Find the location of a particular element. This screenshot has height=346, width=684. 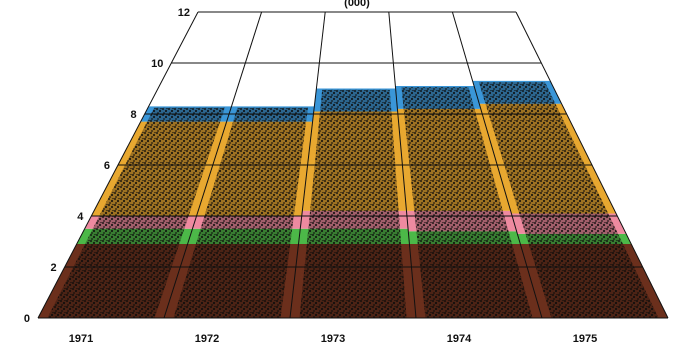

x-tick-label-1974: 1974 is located at coordinates (459, 339).